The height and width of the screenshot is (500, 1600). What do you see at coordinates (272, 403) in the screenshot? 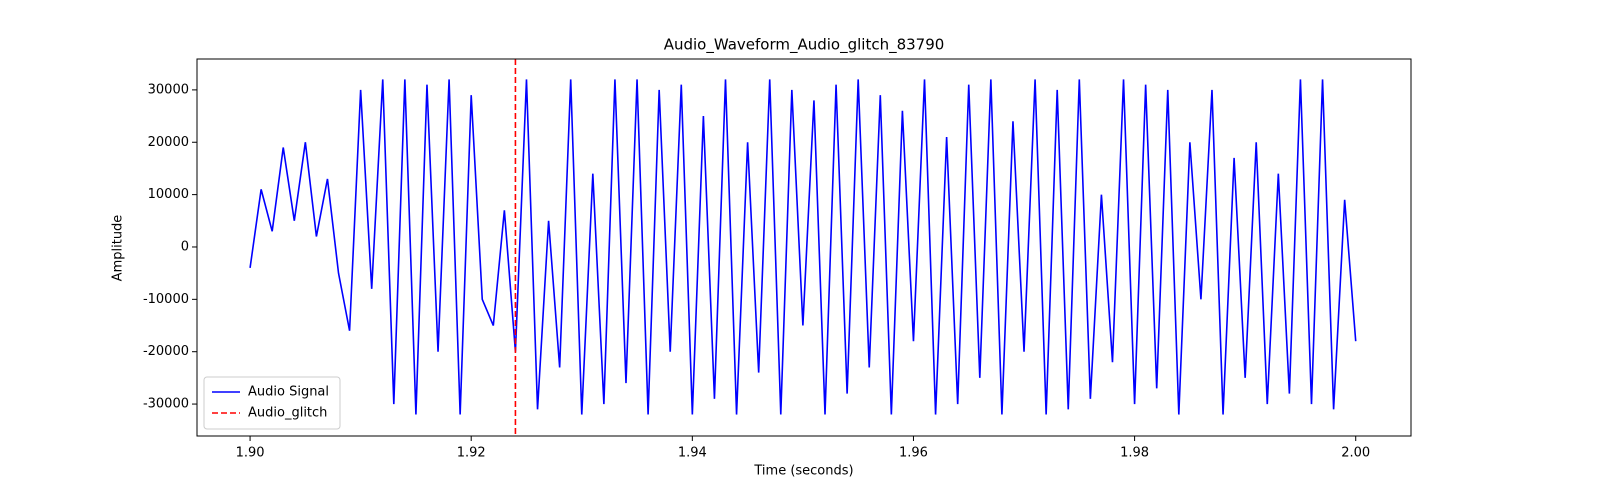
I see `legend-box` at bounding box center [272, 403].